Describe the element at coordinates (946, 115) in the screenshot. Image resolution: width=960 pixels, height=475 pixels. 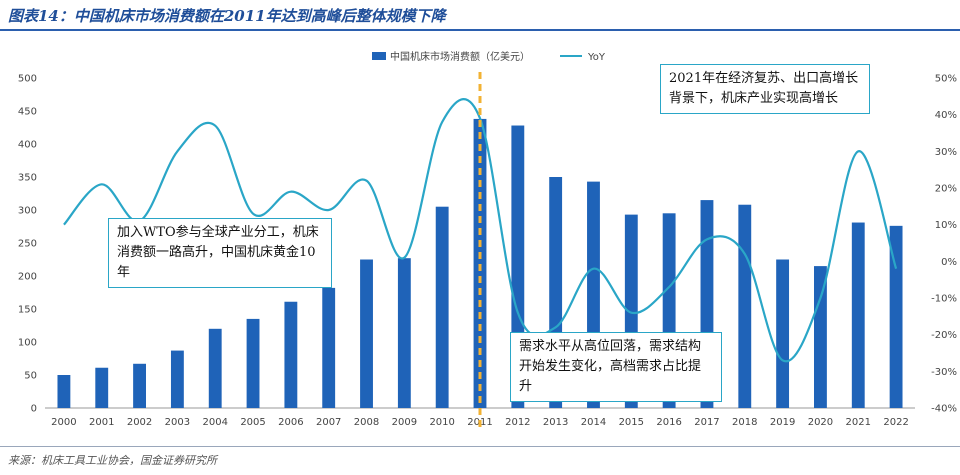
I see `y-right-tick-label: 40%` at that location.